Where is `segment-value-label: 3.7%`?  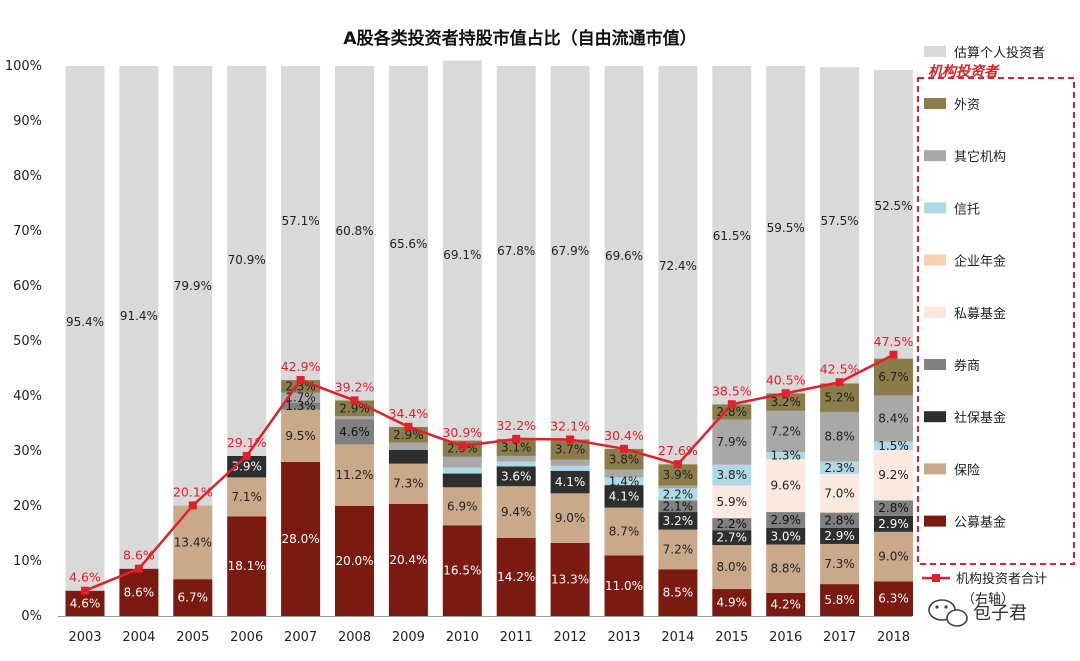
segment-value-label: 3.7% is located at coordinates (570, 450).